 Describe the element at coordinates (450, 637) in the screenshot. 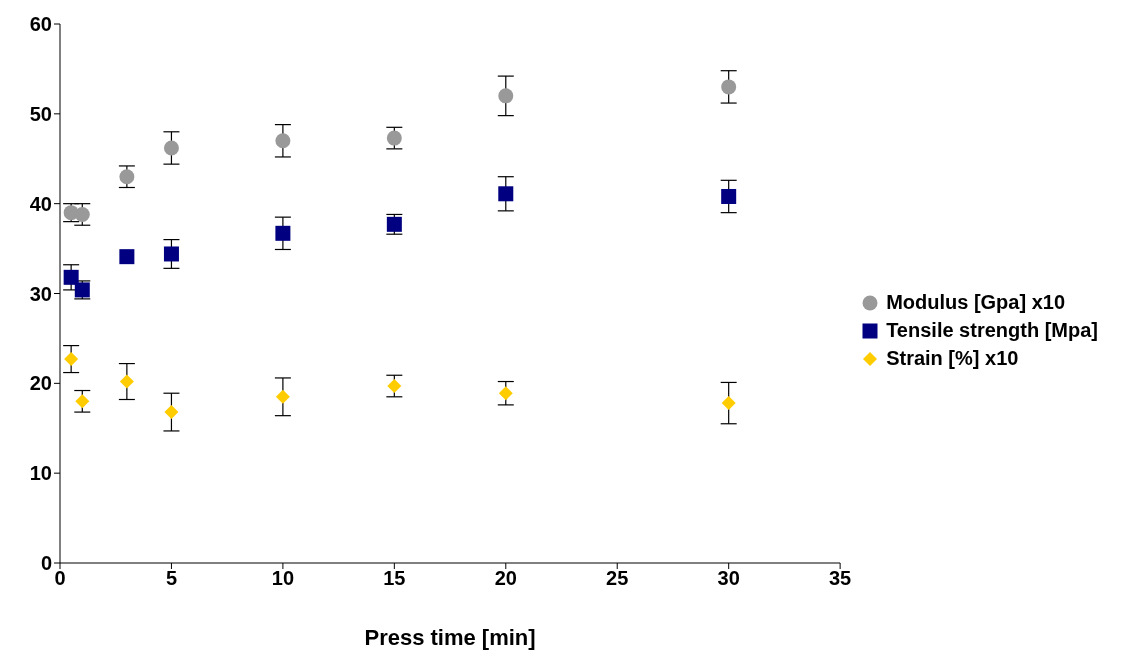

I see `x-axis-title: Press time [min]` at that location.